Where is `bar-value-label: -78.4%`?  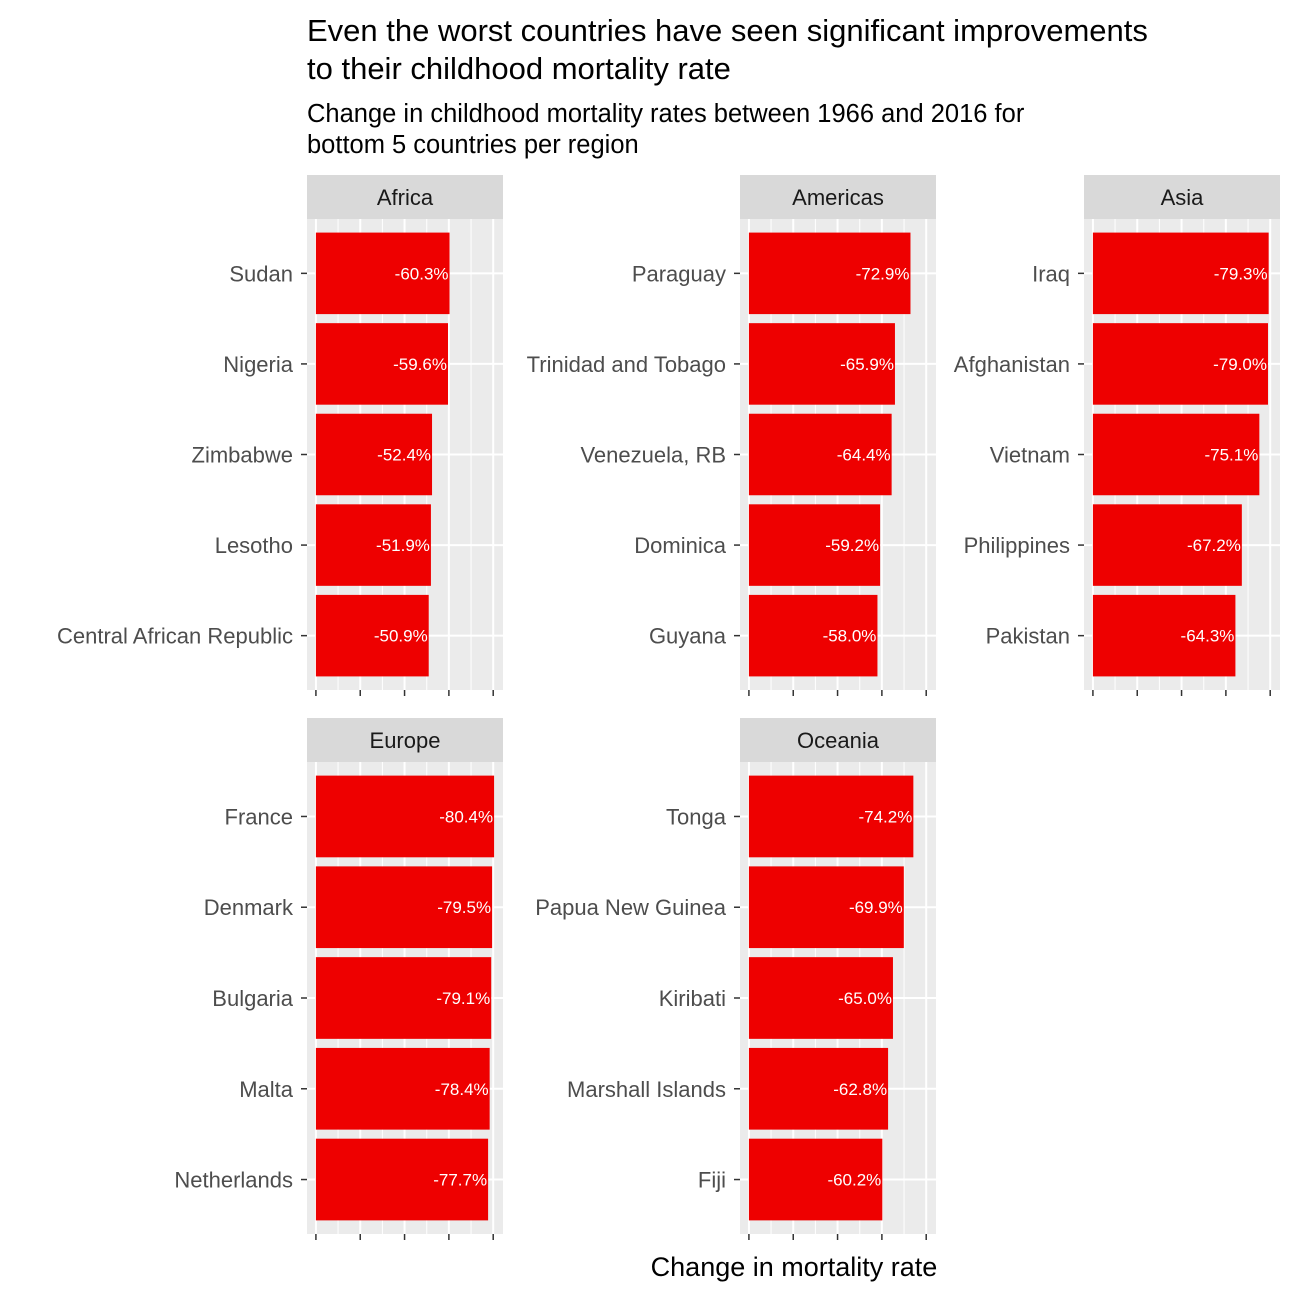 bar-value-label: -78.4% is located at coordinates (462, 1089).